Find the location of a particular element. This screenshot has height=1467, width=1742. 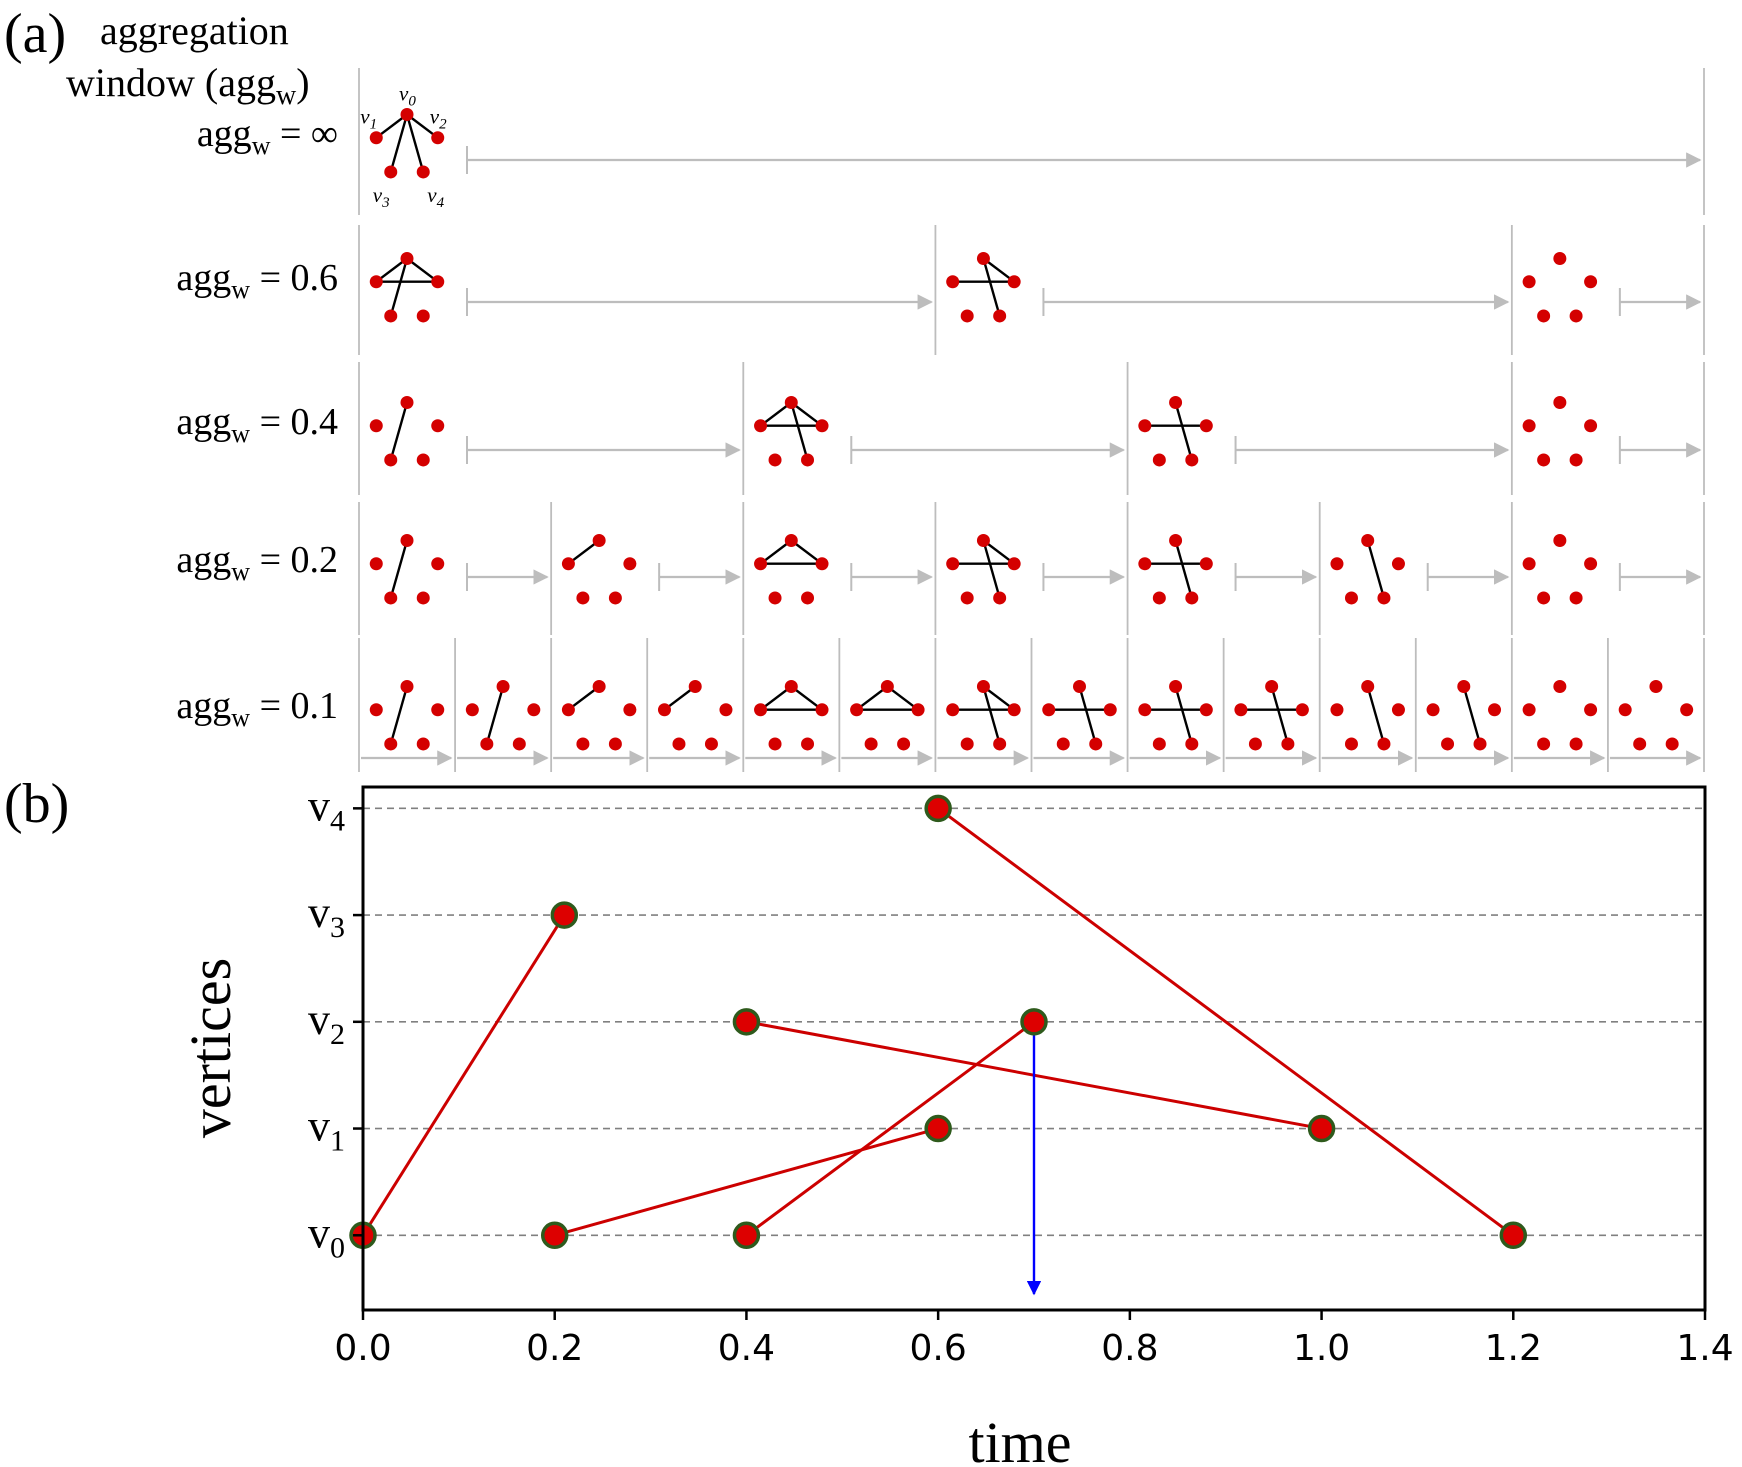

x-tick-label: 0.2 is located at coordinates (554, 1348).